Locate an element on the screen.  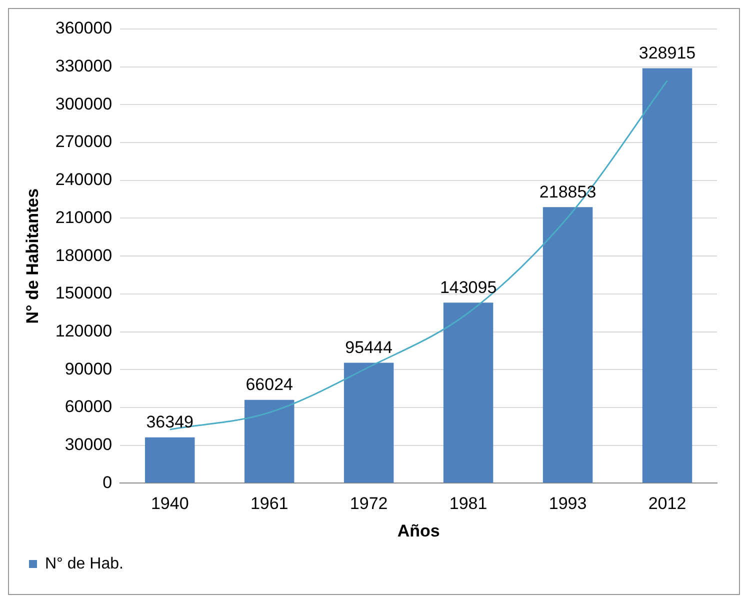
x-tick-label: 1993 is located at coordinates (567, 504).